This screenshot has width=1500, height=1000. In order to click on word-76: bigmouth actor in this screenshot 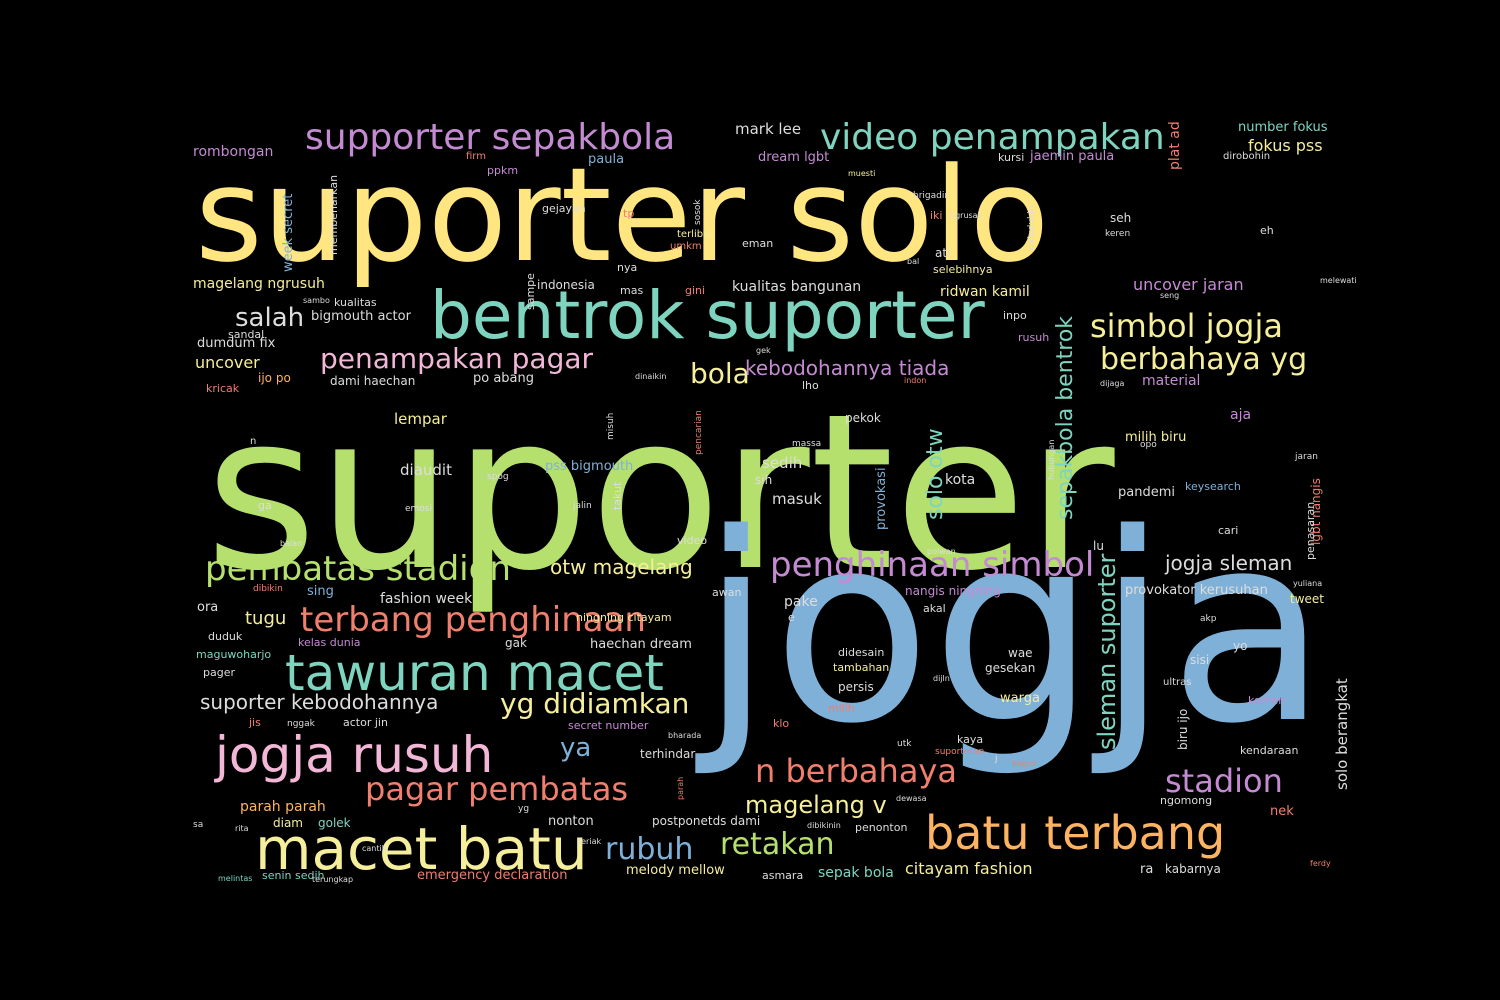, I will do `click(361, 316)`.